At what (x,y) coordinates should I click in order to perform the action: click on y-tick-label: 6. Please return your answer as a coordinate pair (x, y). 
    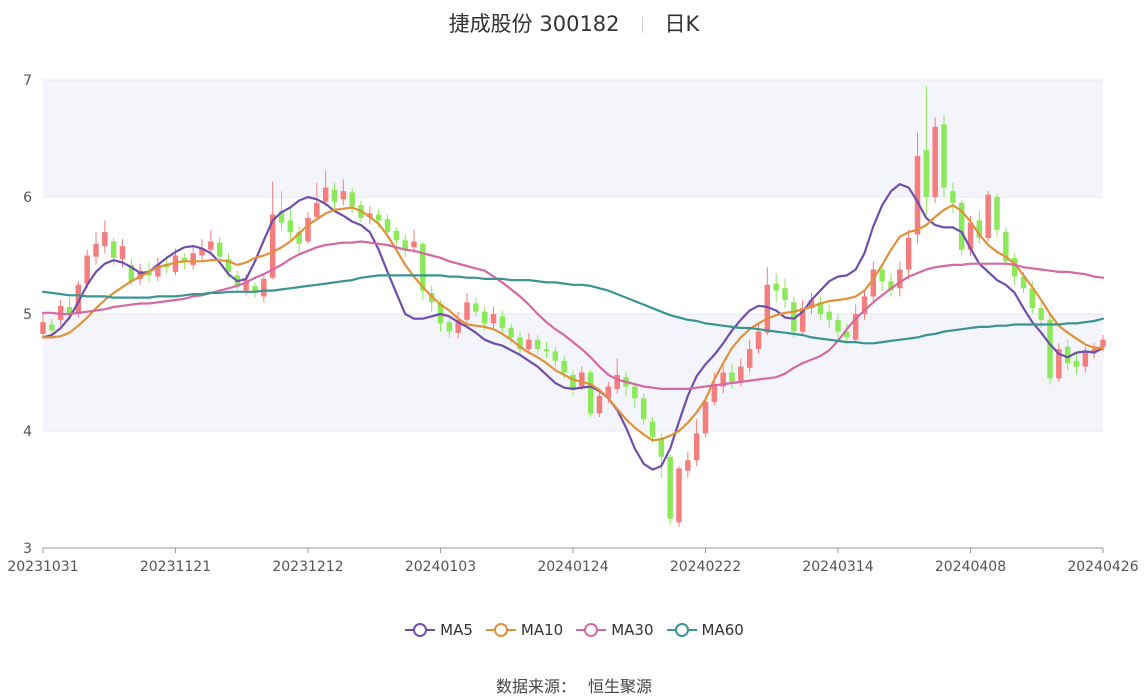
    Looking at the image, I should click on (27, 198).